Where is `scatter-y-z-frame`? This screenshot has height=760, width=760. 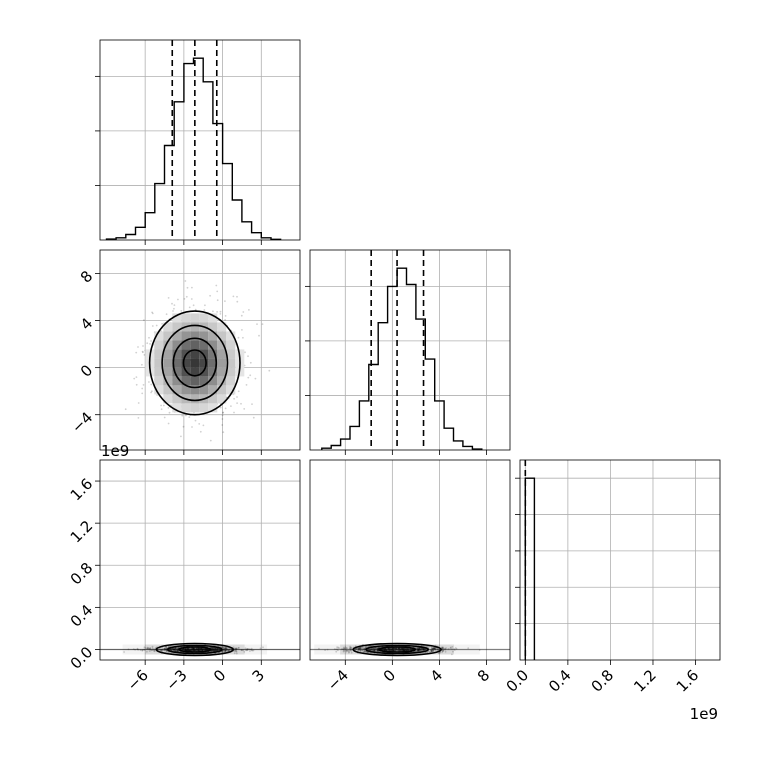
scatter-y-z-frame is located at coordinates (410, 560).